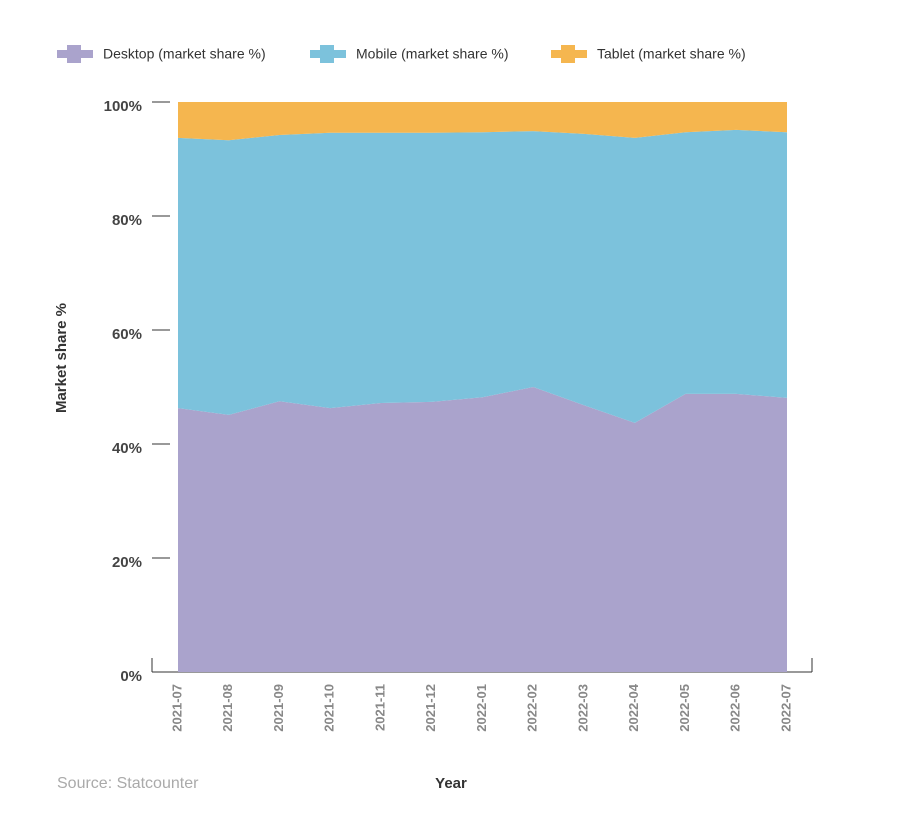 Image resolution: width=907 pixels, height=829 pixels. What do you see at coordinates (176, 708) in the screenshot?
I see `x-tick-label: 2021-07` at bounding box center [176, 708].